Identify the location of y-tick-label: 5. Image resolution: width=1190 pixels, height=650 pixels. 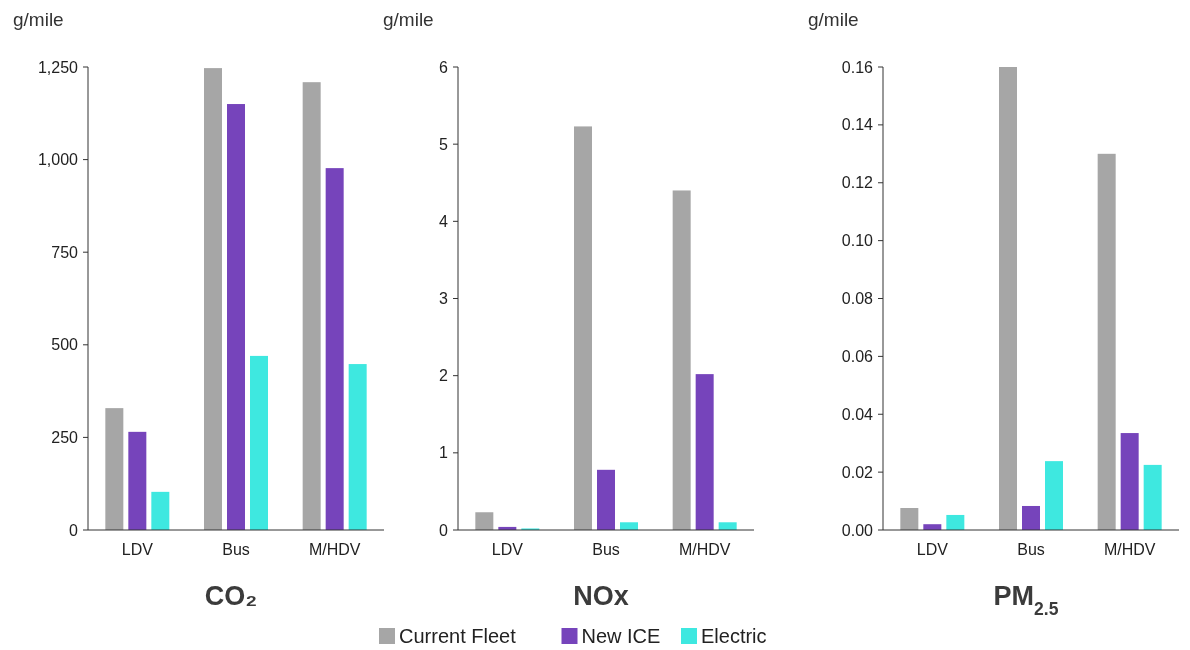
(444, 144).